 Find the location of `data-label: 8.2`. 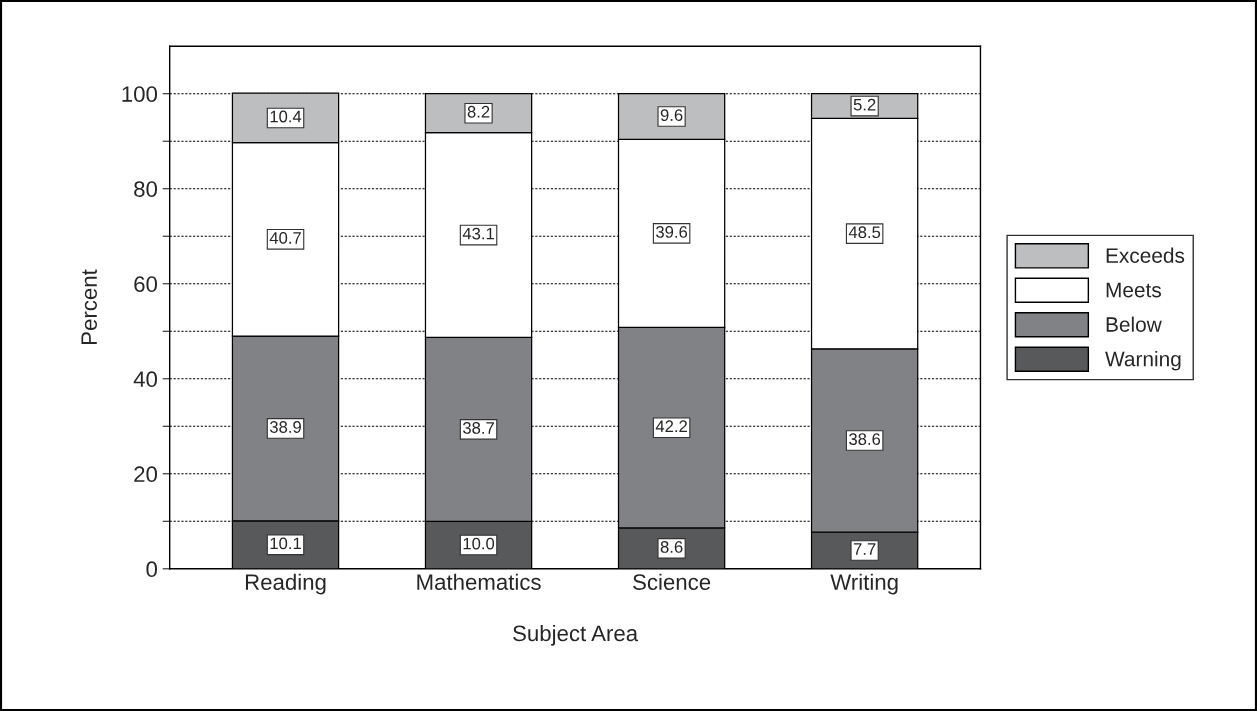

data-label: 8.2 is located at coordinates (478, 111).